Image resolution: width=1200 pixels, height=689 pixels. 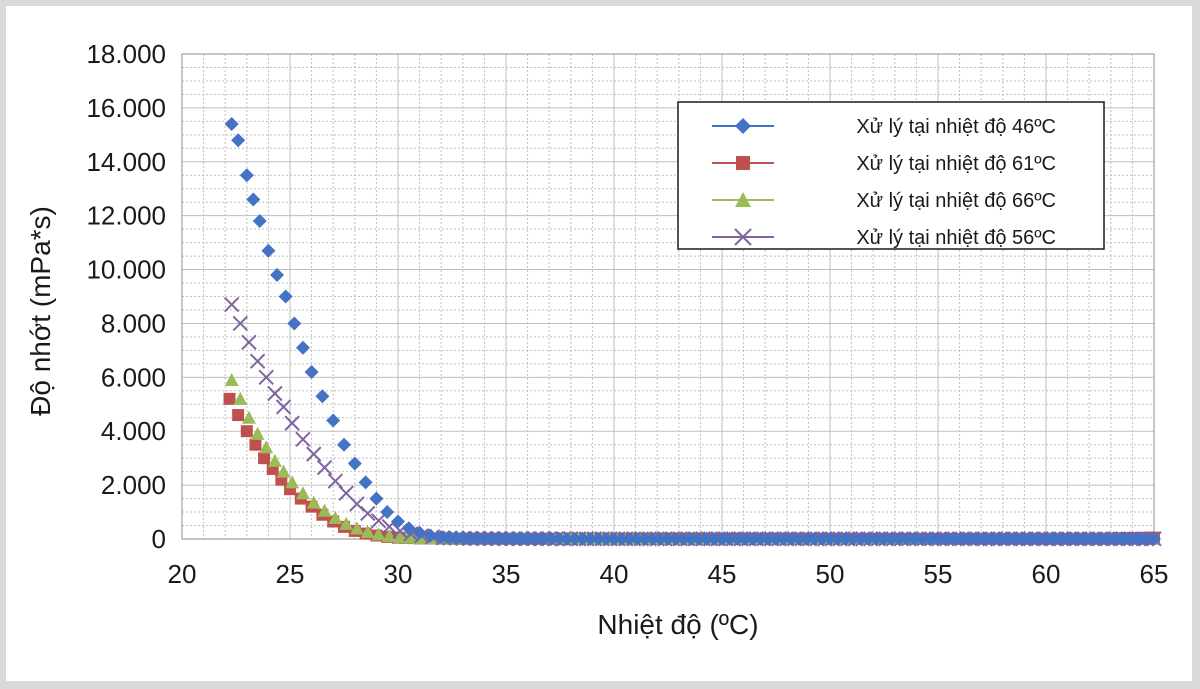 I want to click on y-tick-label: 2.000, so click(x=133, y=485).